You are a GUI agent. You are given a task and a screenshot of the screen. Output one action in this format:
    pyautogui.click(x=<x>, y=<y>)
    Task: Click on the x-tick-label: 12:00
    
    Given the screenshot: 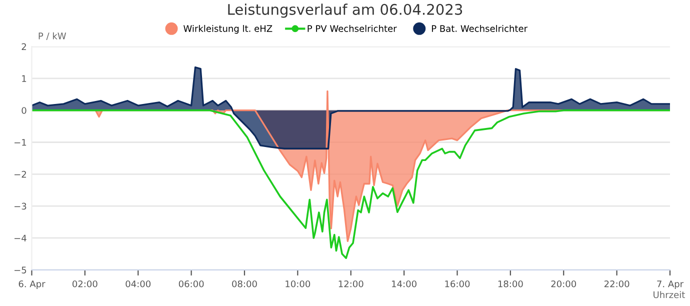 What is the action you would take?
    pyautogui.click(x=351, y=284)
    